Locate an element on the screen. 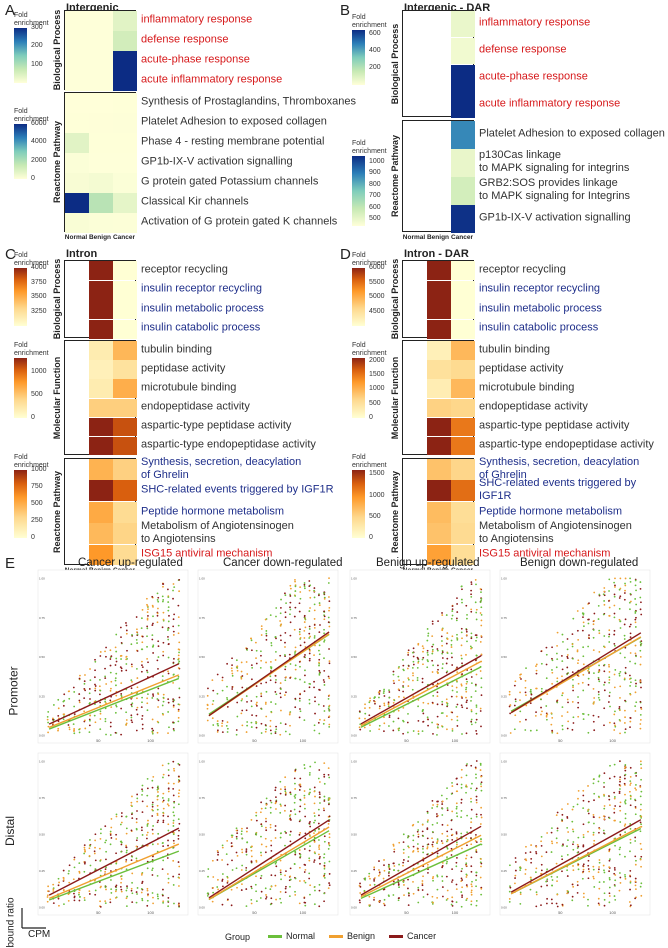  term-label: microtubule binding is located at coordinates (527, 387).